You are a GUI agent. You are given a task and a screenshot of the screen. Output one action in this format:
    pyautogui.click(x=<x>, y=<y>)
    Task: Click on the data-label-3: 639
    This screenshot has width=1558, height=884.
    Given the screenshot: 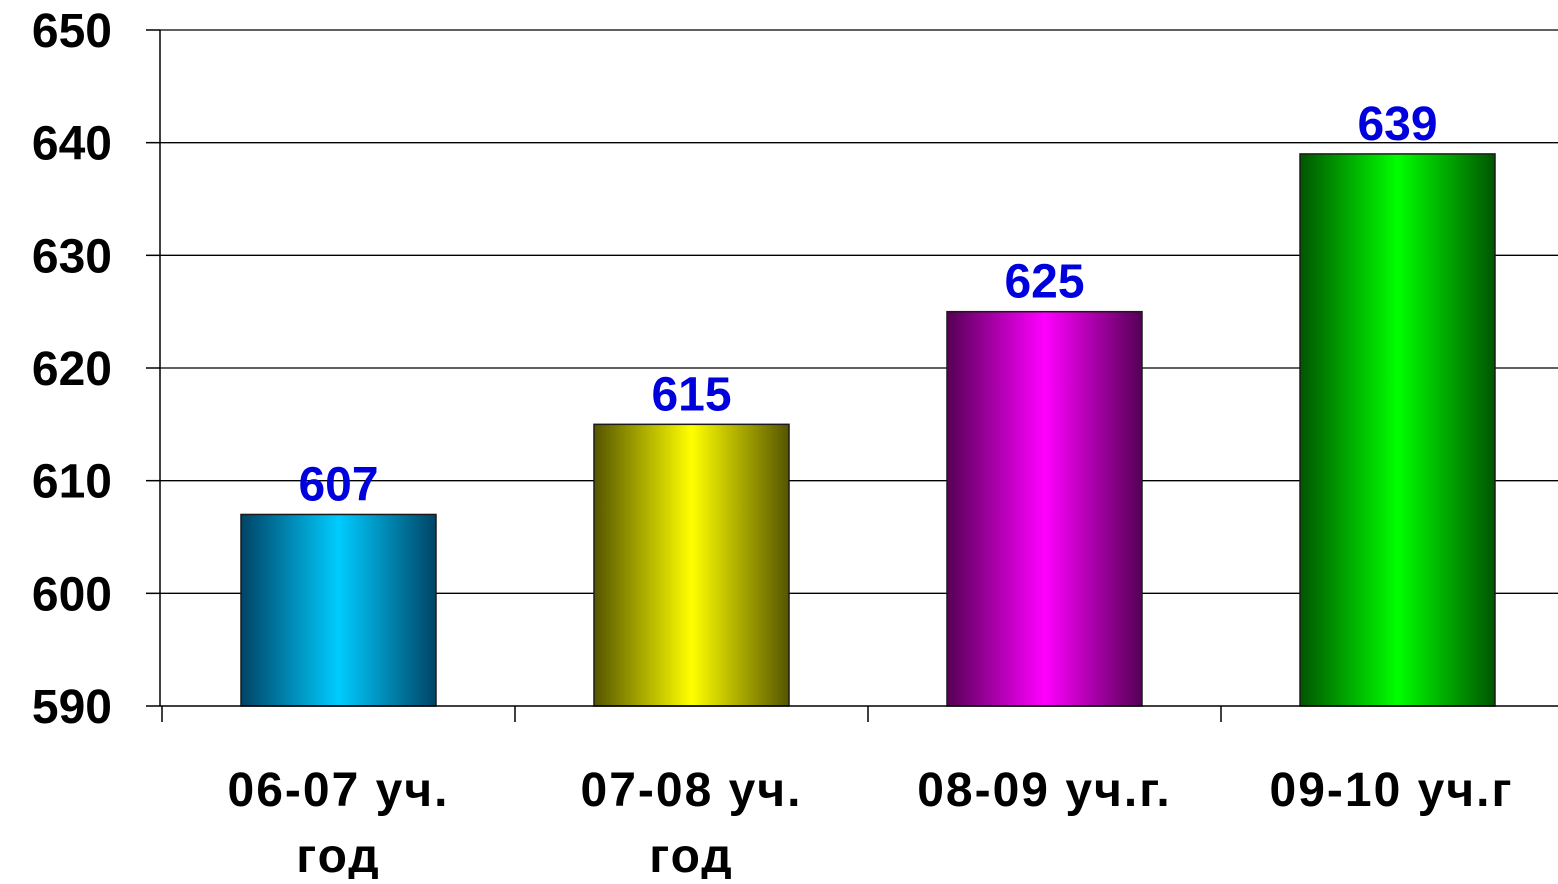 What is the action you would take?
    pyautogui.click(x=1397, y=124)
    